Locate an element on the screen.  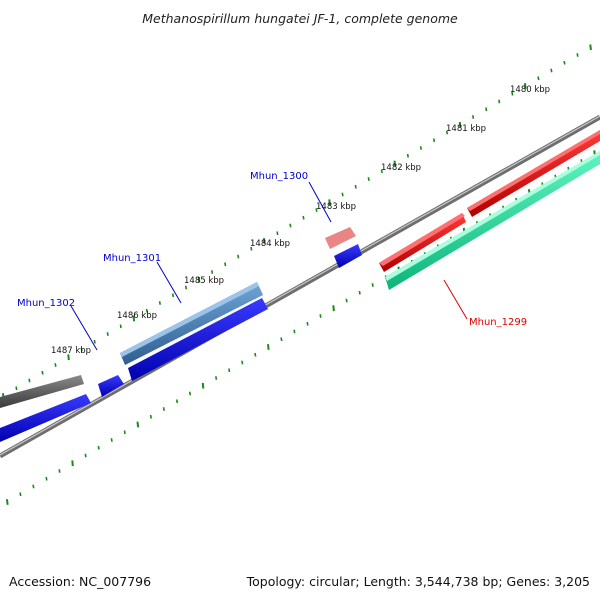
gene-mhun-1301-steel is located at coordinates (191, 323).